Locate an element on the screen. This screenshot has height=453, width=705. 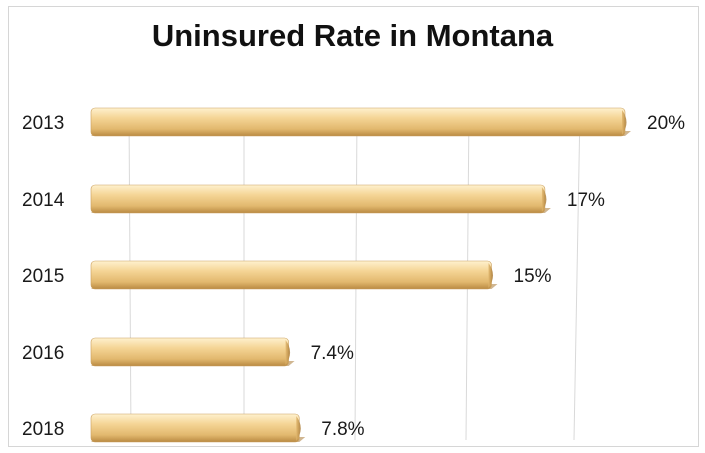
y-tick-label: 2015 is located at coordinates (43, 276).